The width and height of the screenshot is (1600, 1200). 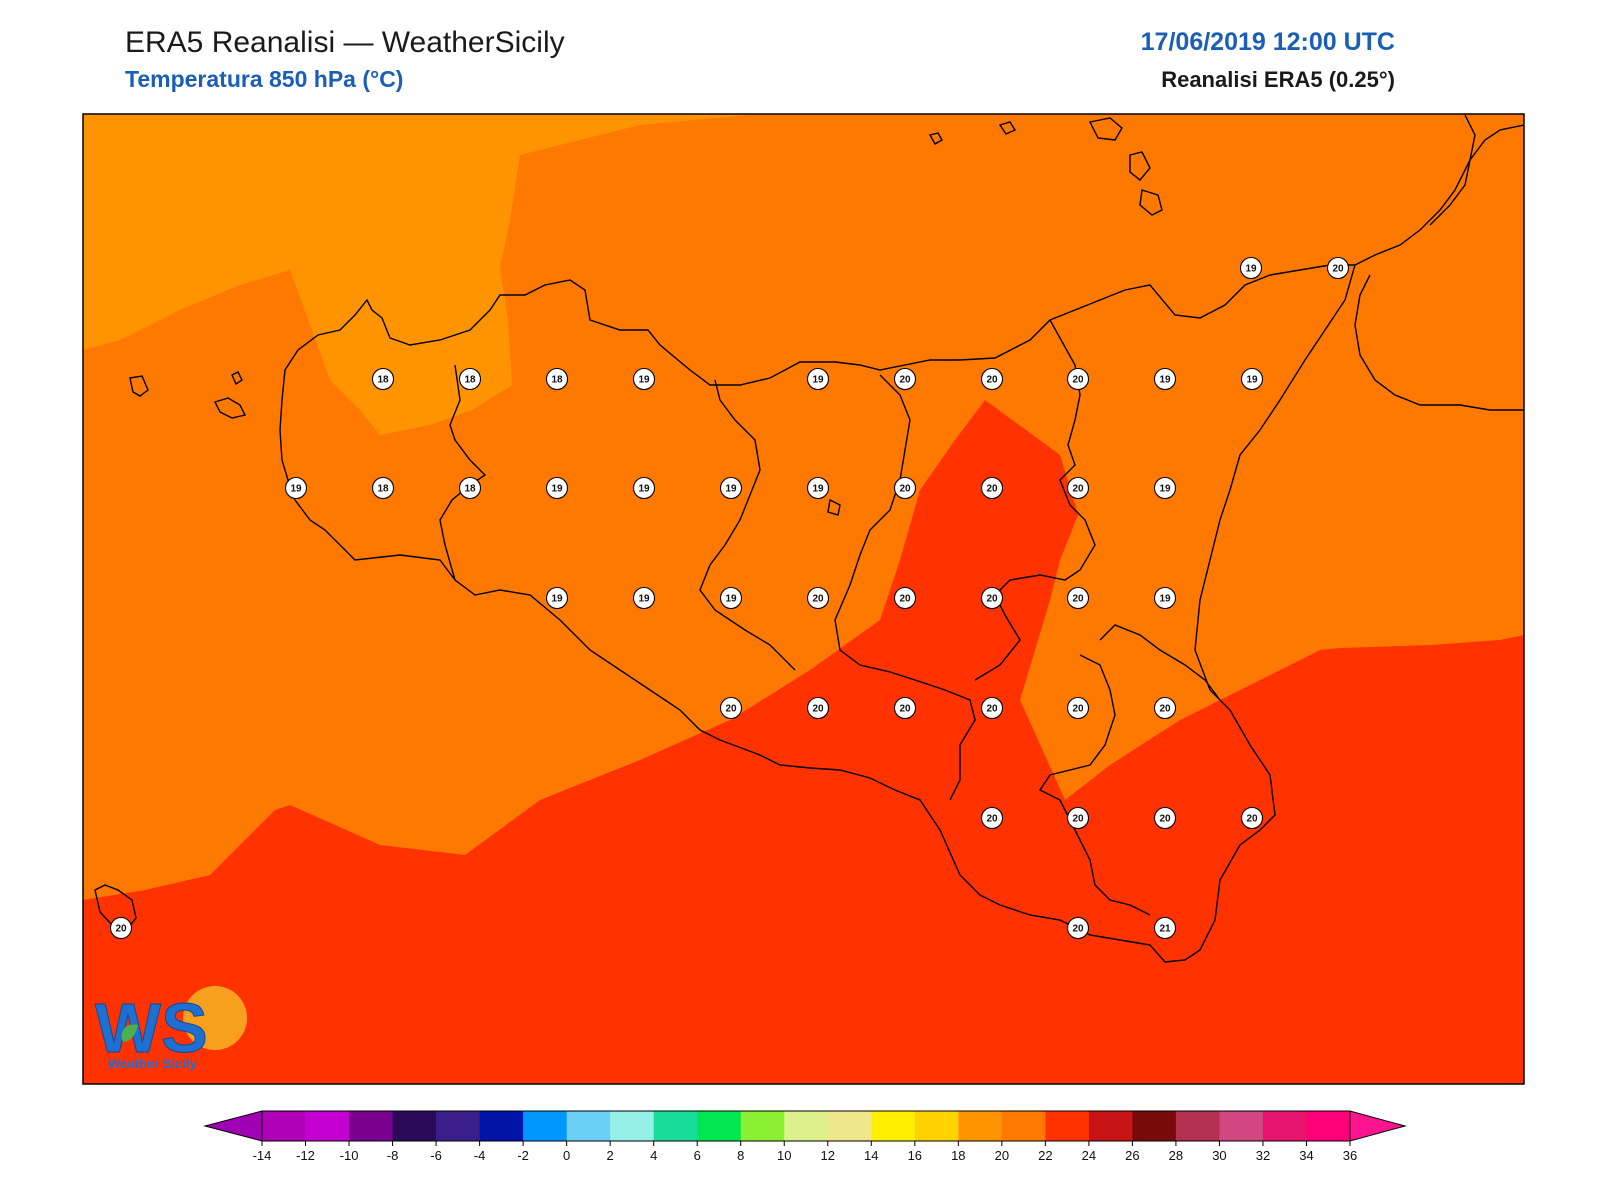 I want to click on egadi-marettimo, so click(x=139, y=386).